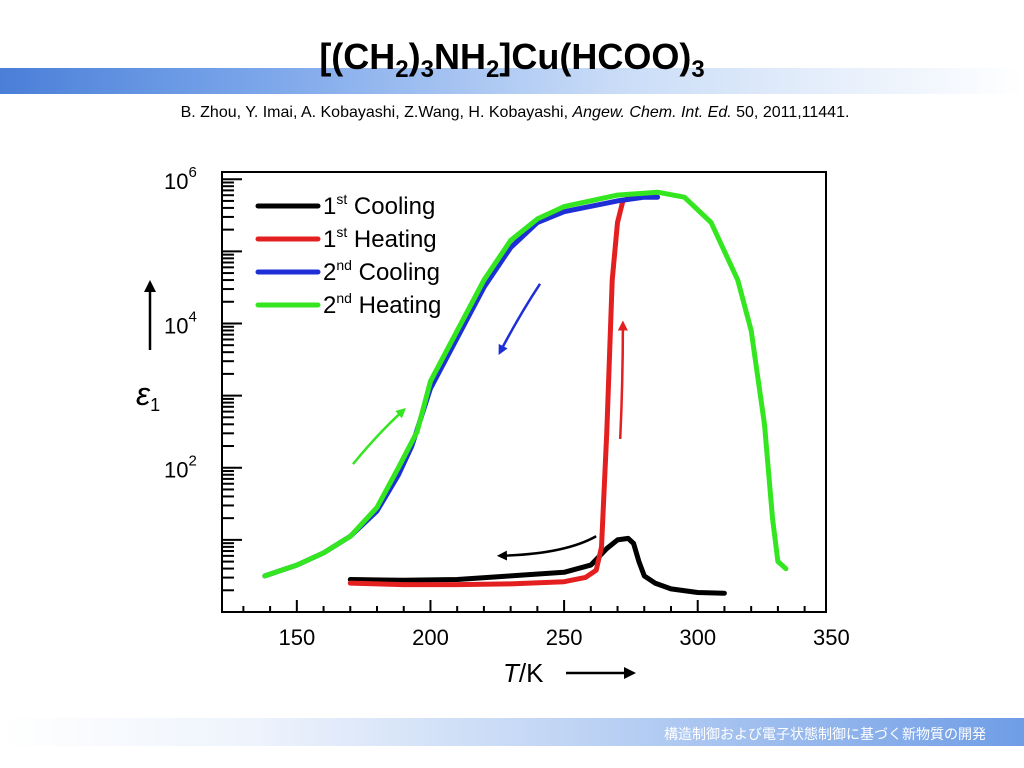  Describe the element at coordinates (148, 395) in the screenshot. I see `y-axis-label: ε1` at that location.